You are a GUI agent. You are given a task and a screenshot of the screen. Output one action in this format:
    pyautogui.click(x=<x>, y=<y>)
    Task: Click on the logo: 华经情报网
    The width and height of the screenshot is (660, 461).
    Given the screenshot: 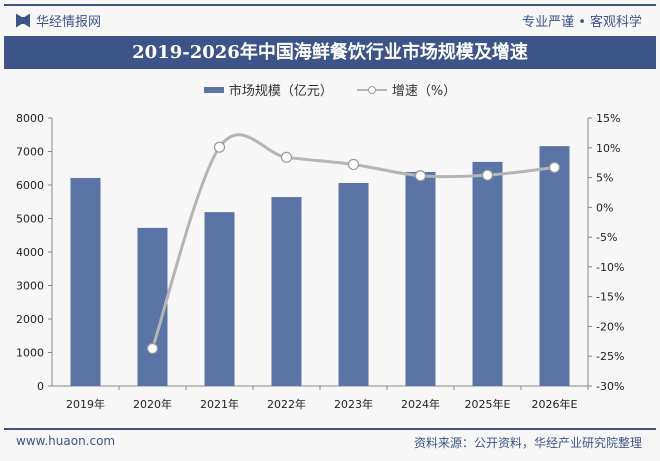 What is the action you would take?
    pyautogui.click(x=58, y=20)
    